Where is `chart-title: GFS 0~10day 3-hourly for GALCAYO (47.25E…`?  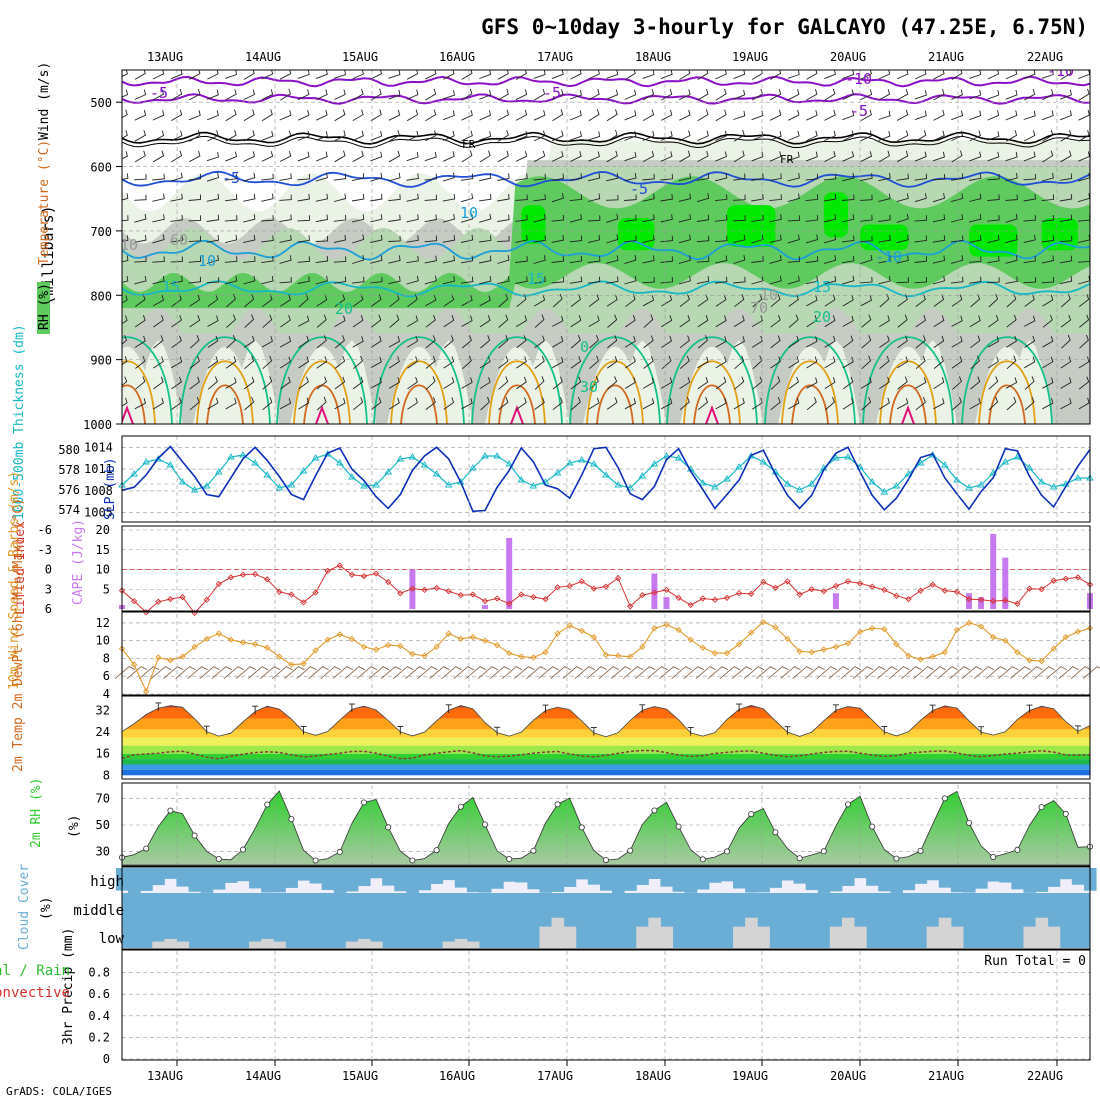 chart-title: GFS 0~10day 3-hourly for GALCAYO (47.25E… is located at coordinates (784, 27).